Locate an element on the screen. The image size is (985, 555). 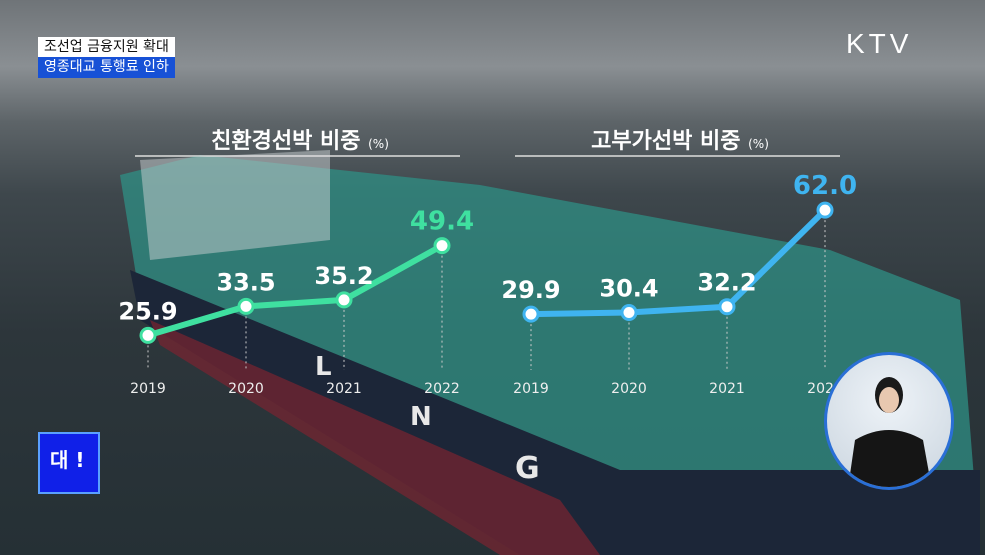
data-label: 30.4 is located at coordinates (628, 289).